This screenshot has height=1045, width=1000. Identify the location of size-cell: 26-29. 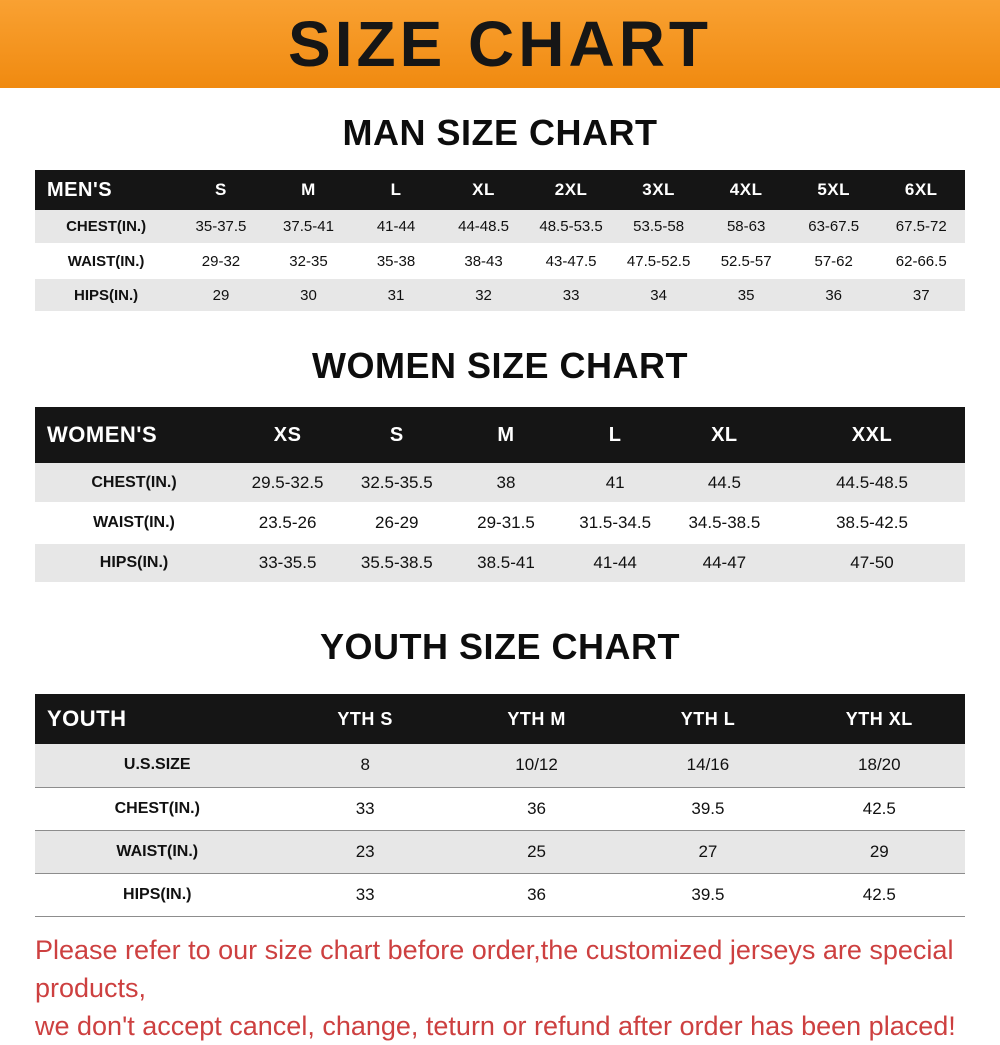
(397, 522).